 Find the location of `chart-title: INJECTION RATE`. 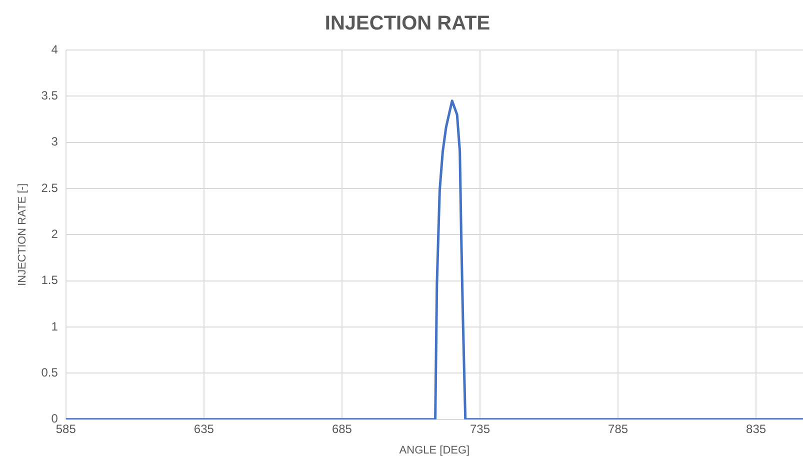

chart-title: INJECTION RATE is located at coordinates (407, 23).